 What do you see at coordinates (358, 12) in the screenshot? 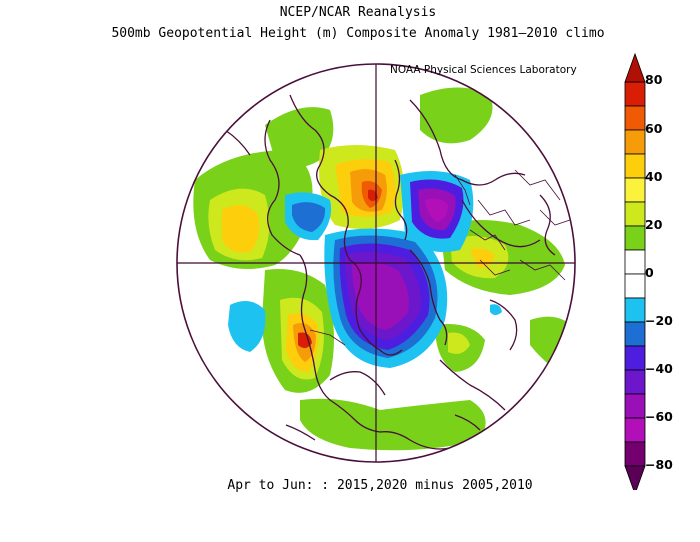
I see `title-line-1: NCEP/NCAR Reanalysis` at bounding box center [358, 12].